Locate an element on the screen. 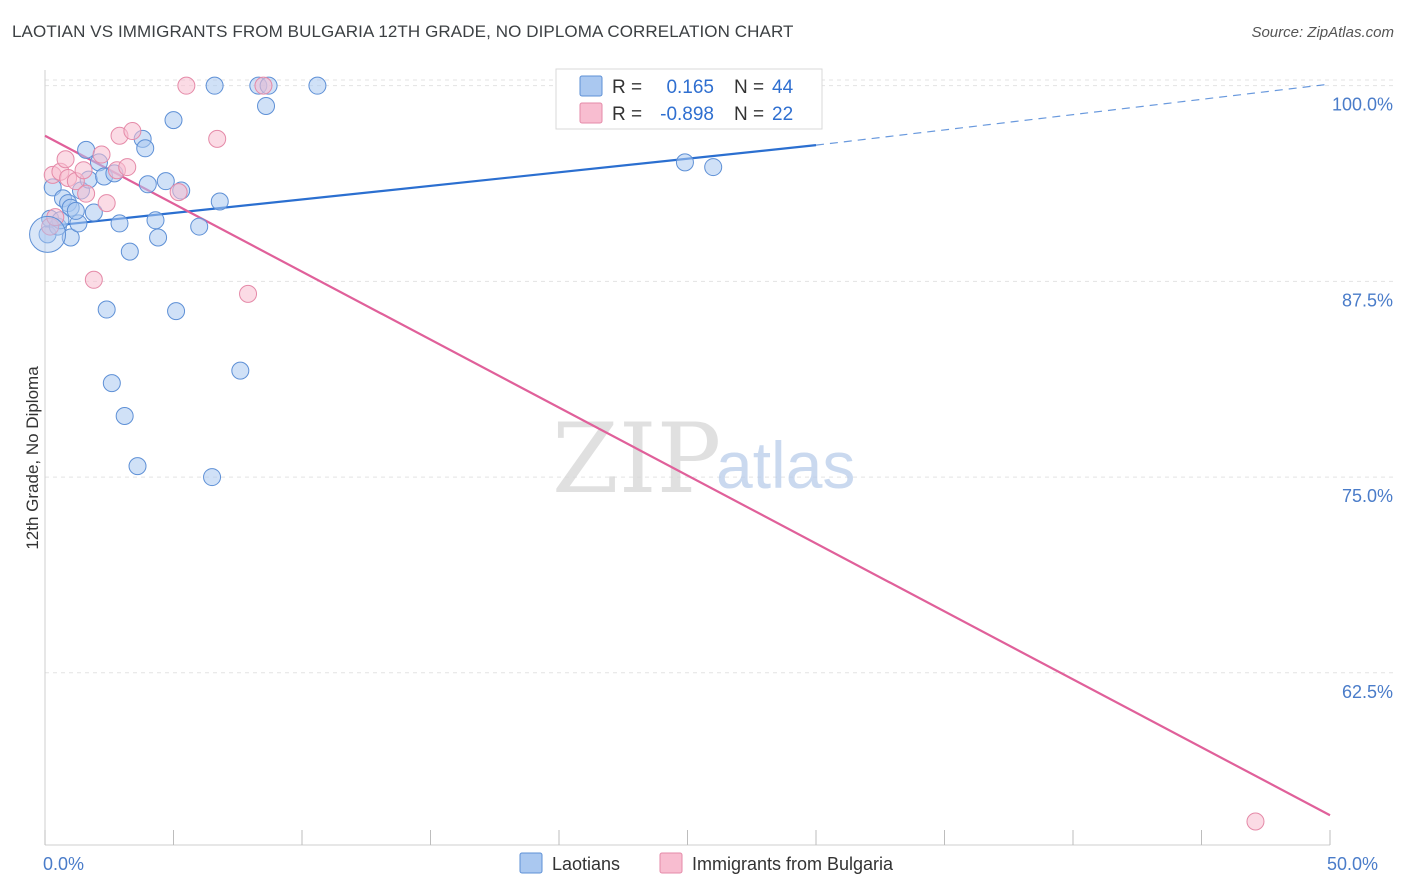 This screenshot has width=1406, height=892. stats-swatch-laotians is located at coordinates (591, 86).